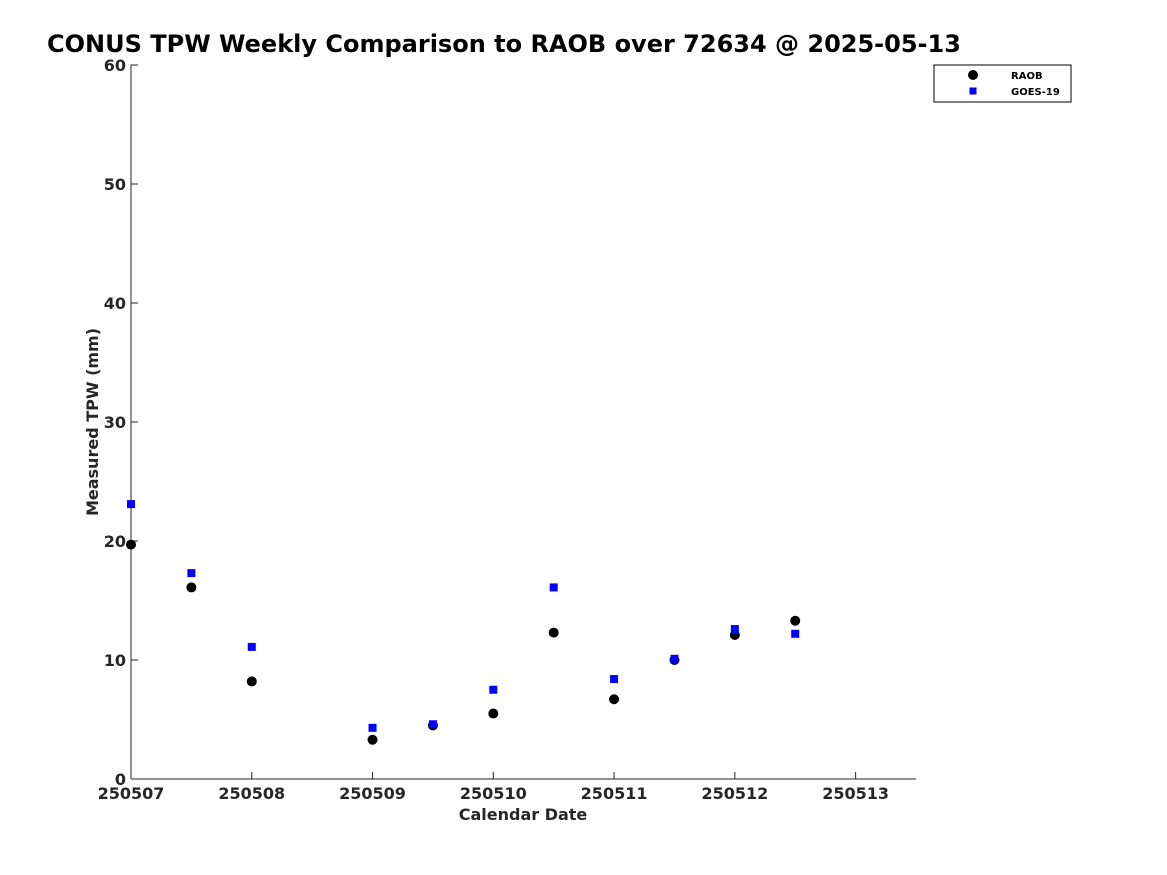  What do you see at coordinates (372, 793) in the screenshot?
I see `x-tick-label: 250509` at bounding box center [372, 793].